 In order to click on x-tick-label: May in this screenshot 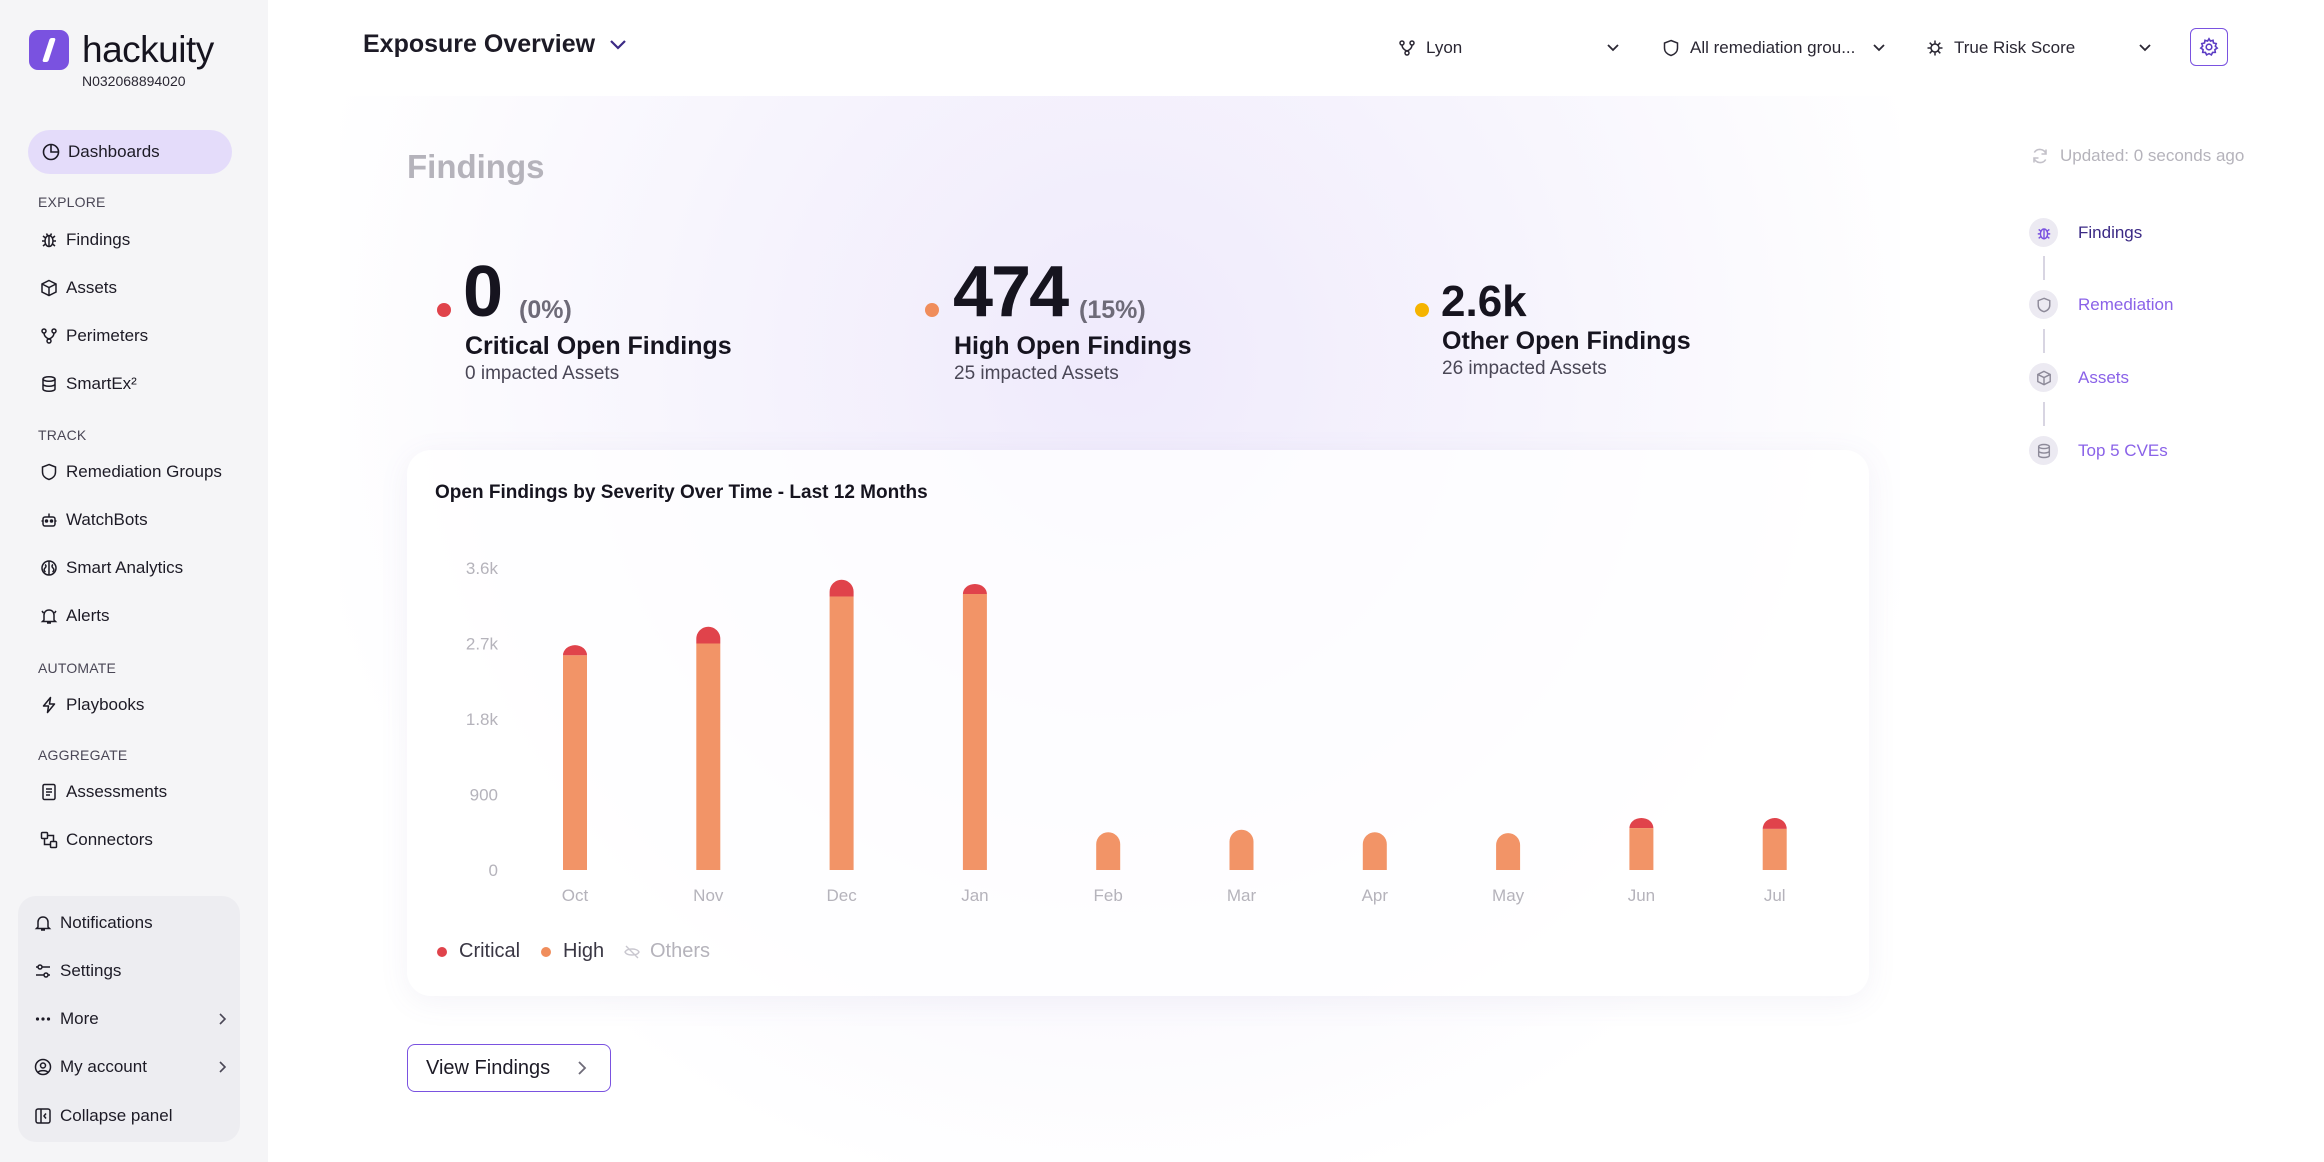, I will do `click(1508, 895)`.